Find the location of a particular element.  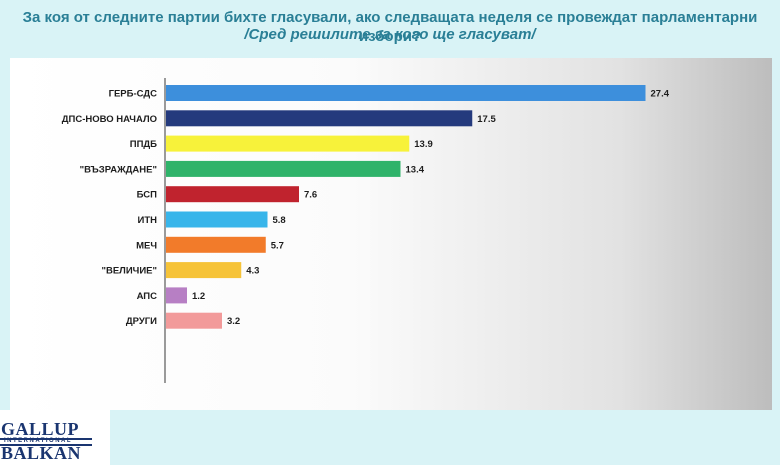

value-label: 13.4 is located at coordinates (415, 169).